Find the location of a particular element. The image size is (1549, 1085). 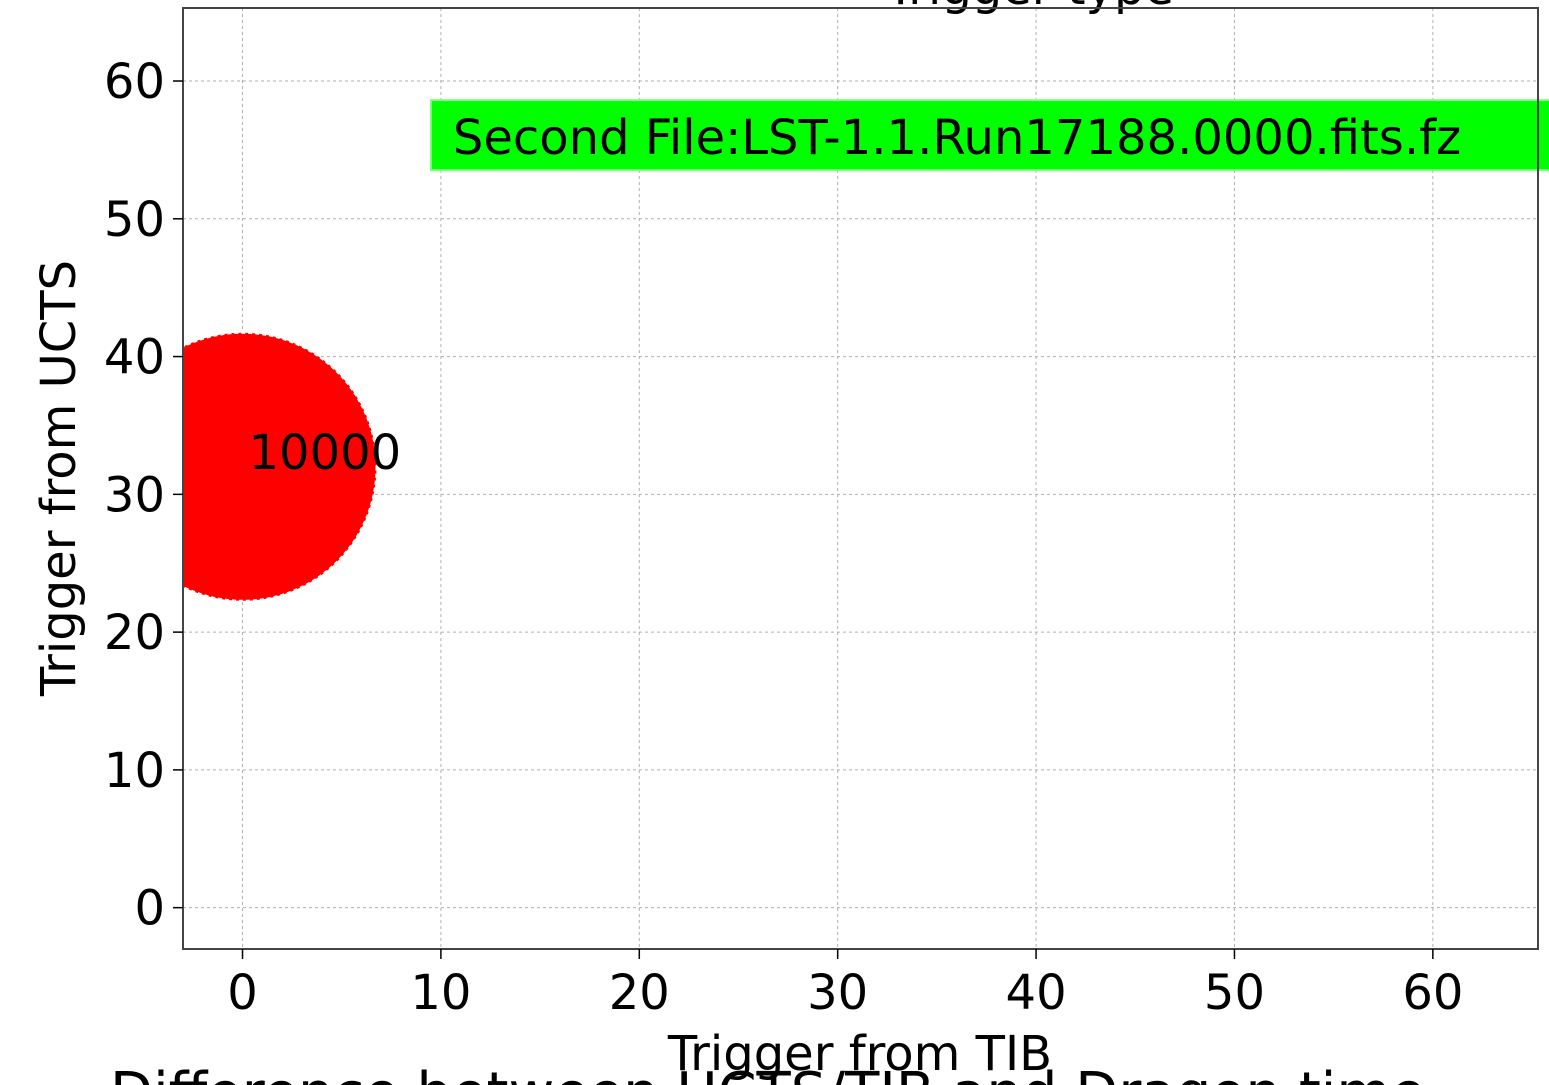

y-tick-label-0: 0 is located at coordinates (149, 909).